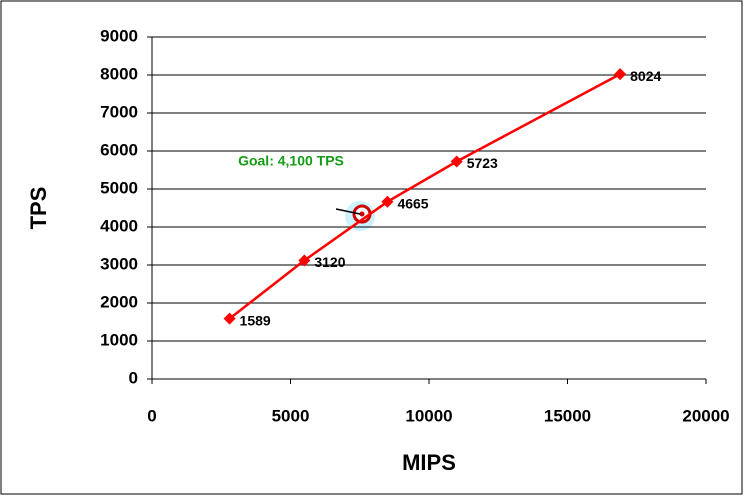 The image size is (744, 496). What do you see at coordinates (151, 415) in the screenshot?
I see `x-tick-label: 0` at bounding box center [151, 415].